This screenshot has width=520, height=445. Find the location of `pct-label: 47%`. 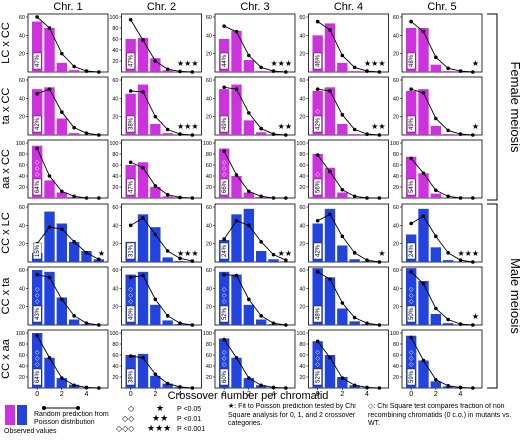

pct-label: 47% is located at coordinates (132, 186).